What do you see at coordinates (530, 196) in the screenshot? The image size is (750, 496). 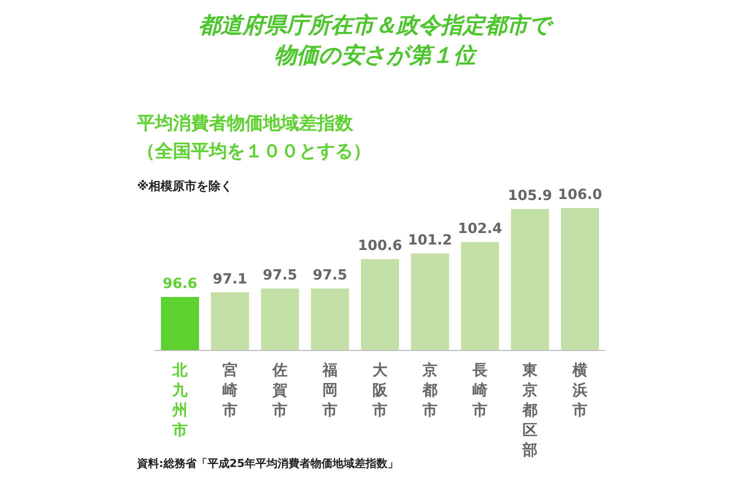 I see `data-label: 105.9` at bounding box center [530, 196].